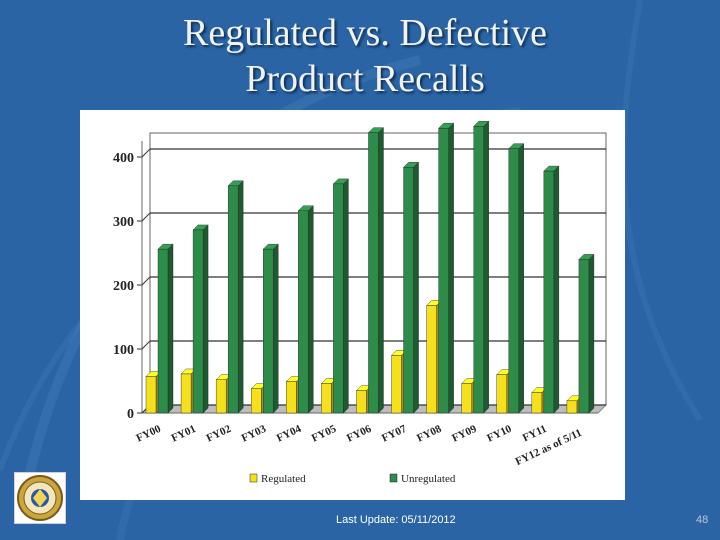 The image size is (720, 540). I want to click on x-tick-label: FY04, so click(289, 434).